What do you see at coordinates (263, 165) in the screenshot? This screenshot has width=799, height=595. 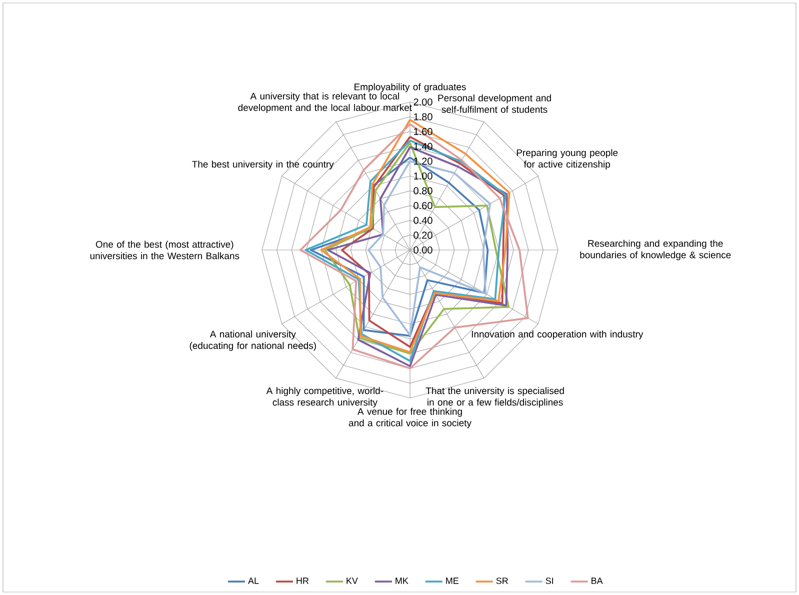 I see `spoke-label: The best university in the country` at bounding box center [263, 165].